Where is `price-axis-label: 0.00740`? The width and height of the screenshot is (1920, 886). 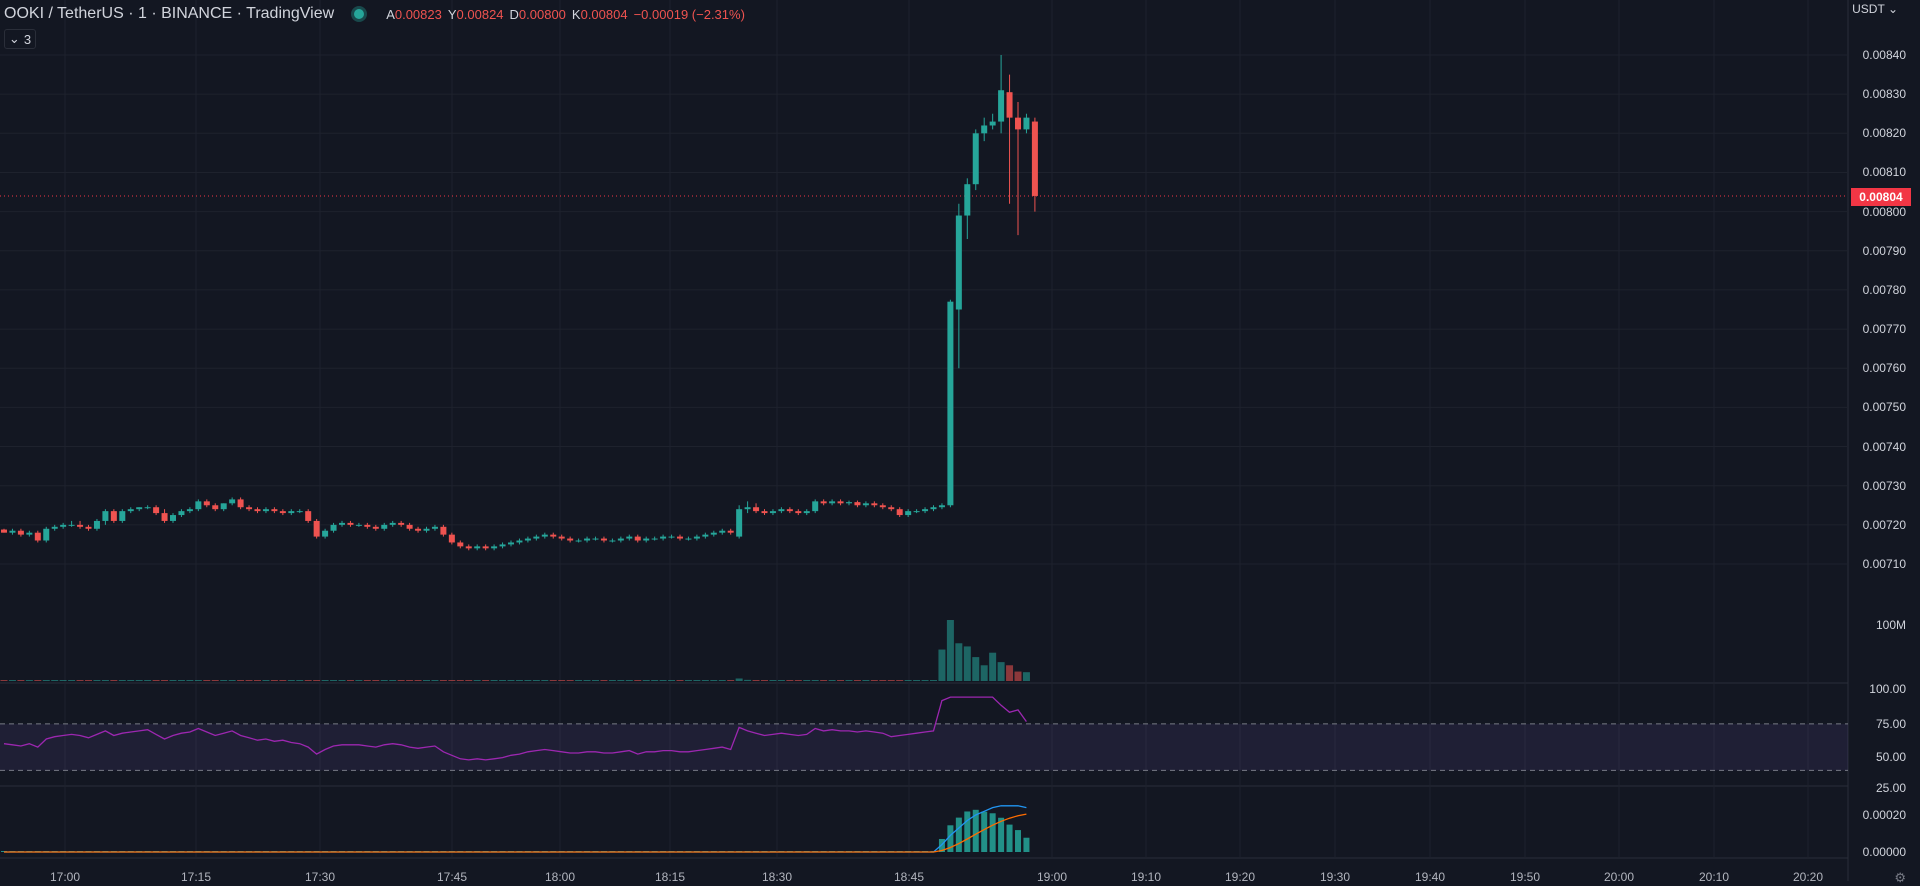 price-axis-label: 0.00740 is located at coordinates (1884, 446).